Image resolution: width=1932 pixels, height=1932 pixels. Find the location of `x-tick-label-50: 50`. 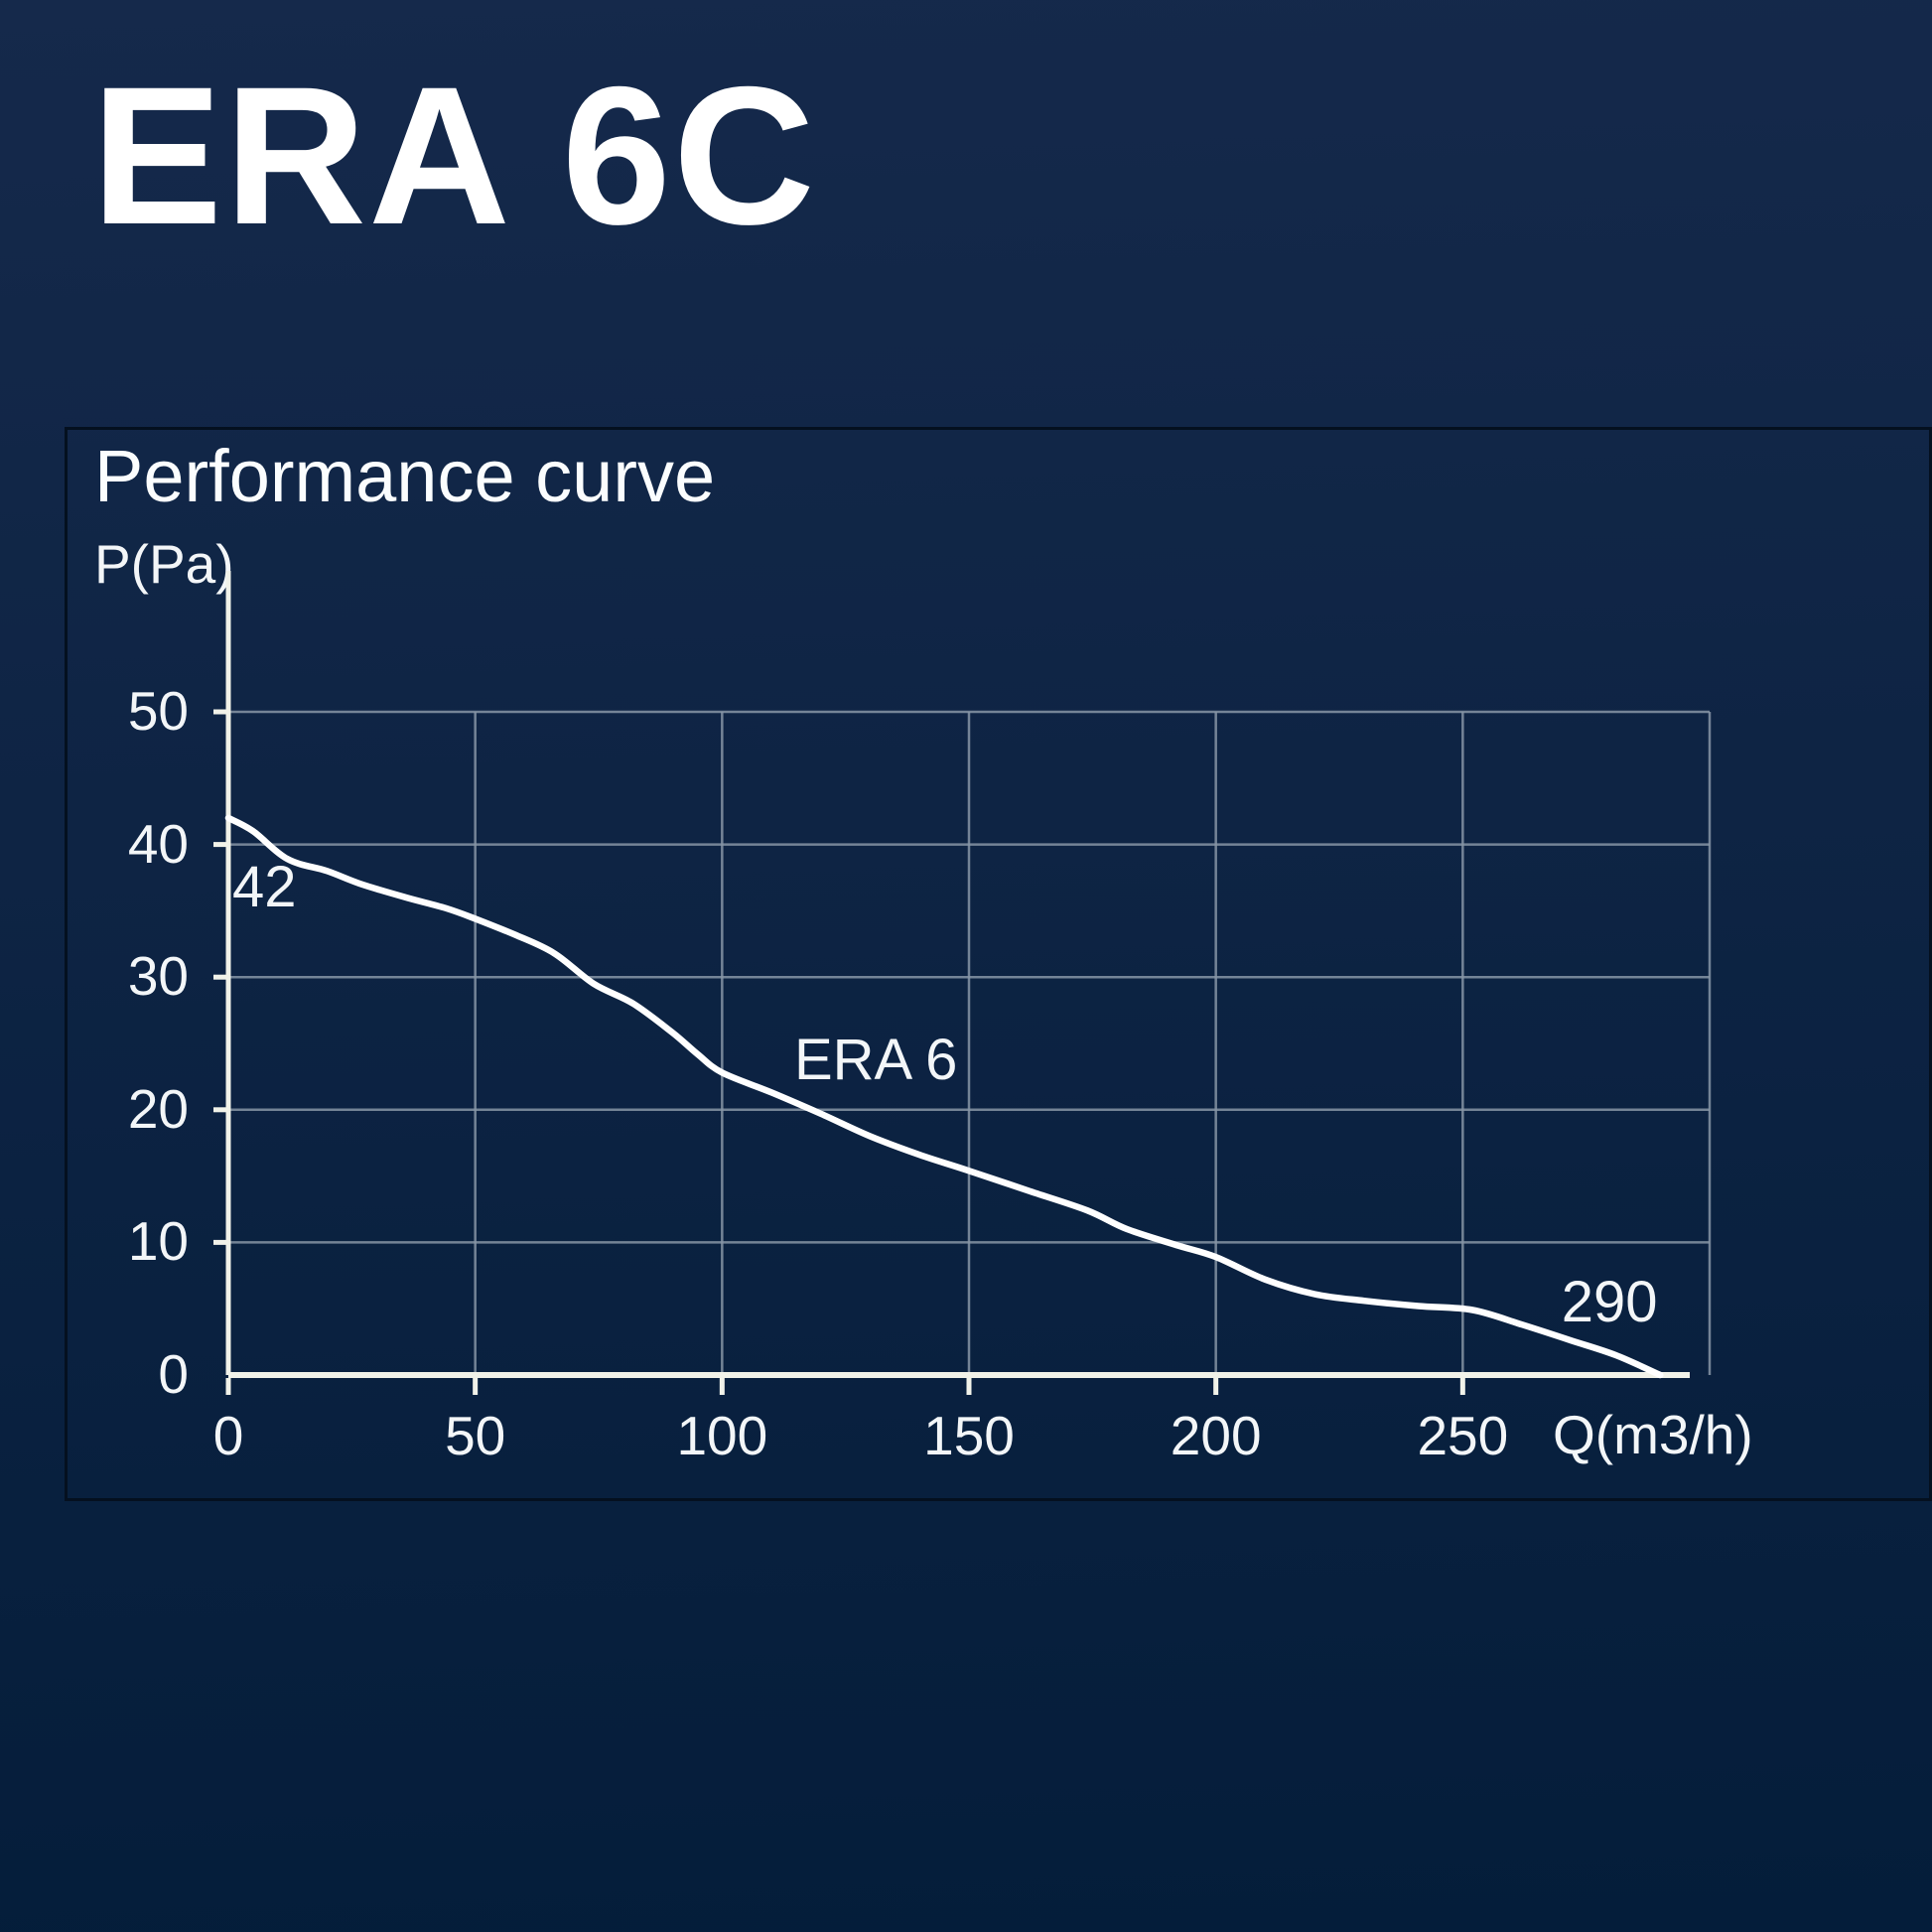

x-tick-label-50: 50 is located at coordinates (476, 1435).